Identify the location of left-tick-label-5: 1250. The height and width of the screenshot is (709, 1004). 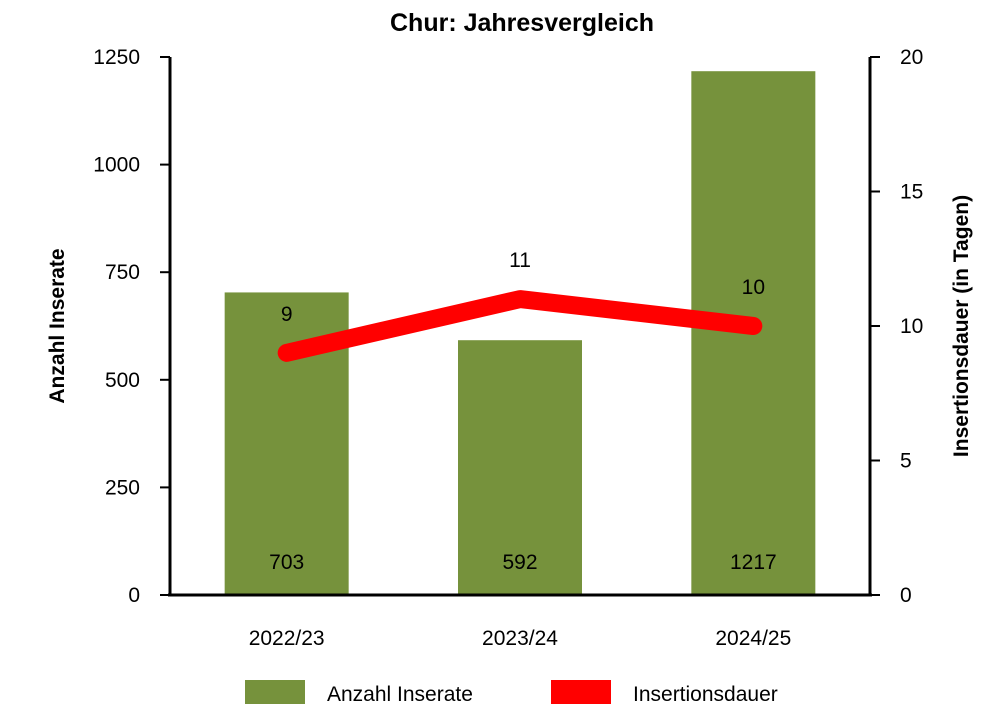
(116, 57).